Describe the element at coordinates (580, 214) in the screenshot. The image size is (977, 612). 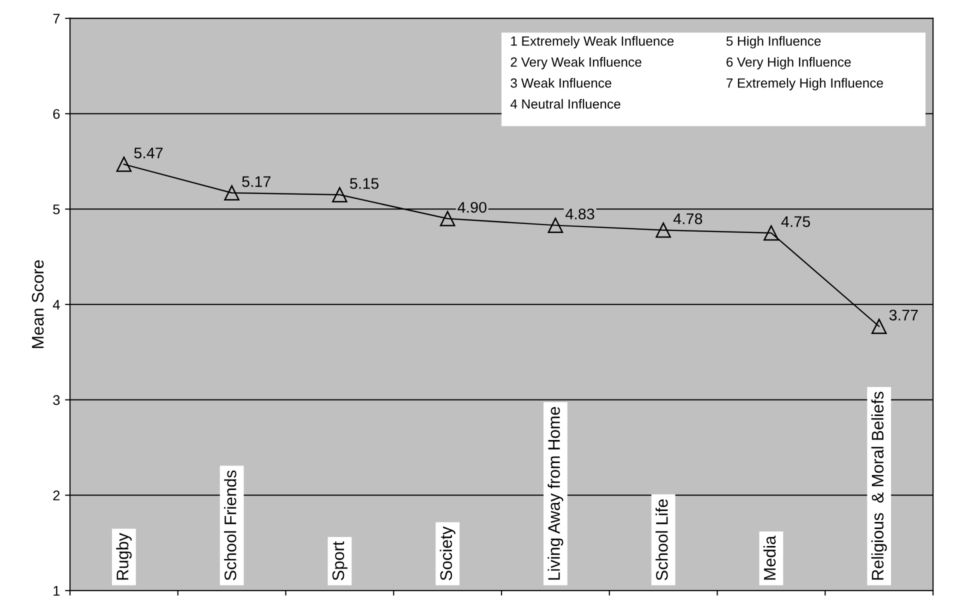
I see `data-label: 4.83` at that location.